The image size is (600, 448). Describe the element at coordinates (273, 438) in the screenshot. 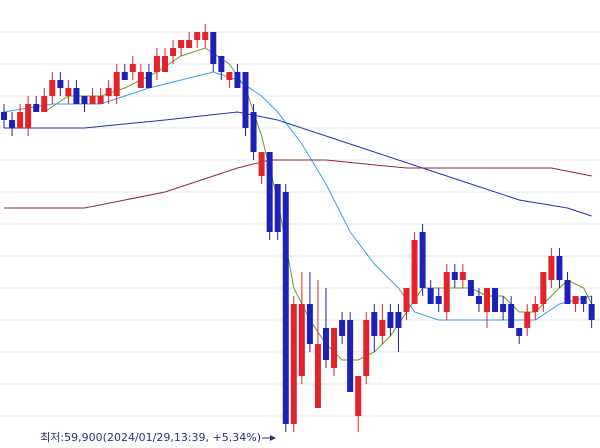

I see `annotation-arrowhead` at that location.